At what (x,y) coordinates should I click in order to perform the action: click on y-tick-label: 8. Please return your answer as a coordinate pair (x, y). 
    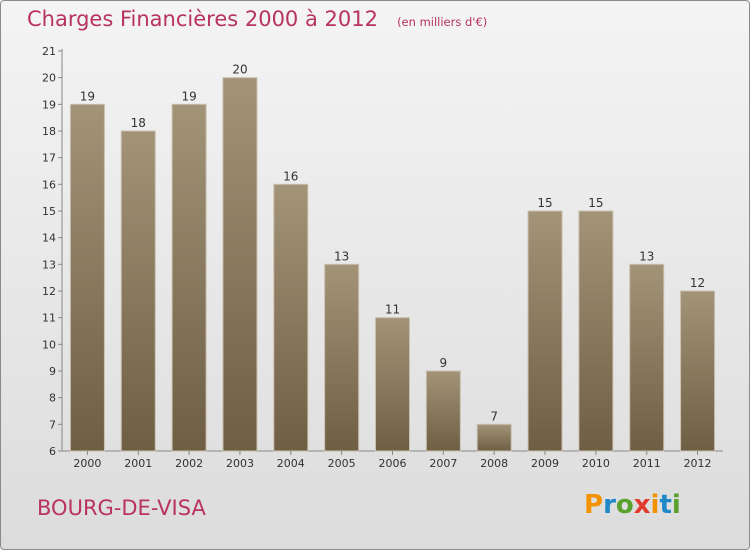
    Looking at the image, I should click on (52, 398).